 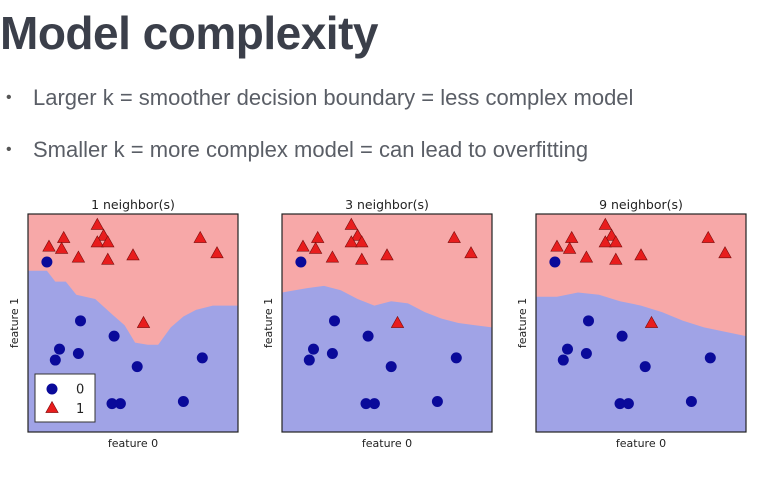 I want to click on legend-box, so click(x=65, y=398).